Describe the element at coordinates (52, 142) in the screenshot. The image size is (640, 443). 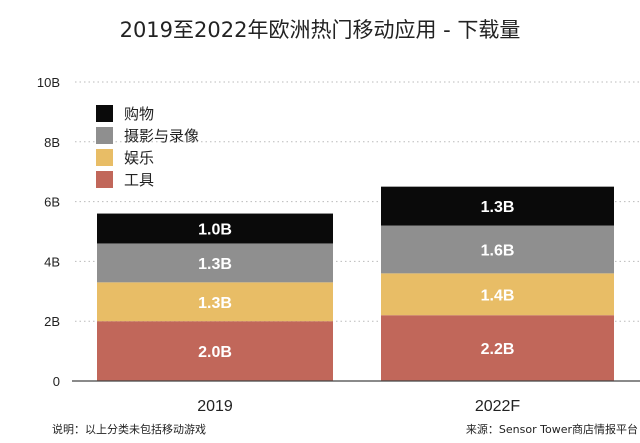
I see `y-tick-label: 8B` at that location.